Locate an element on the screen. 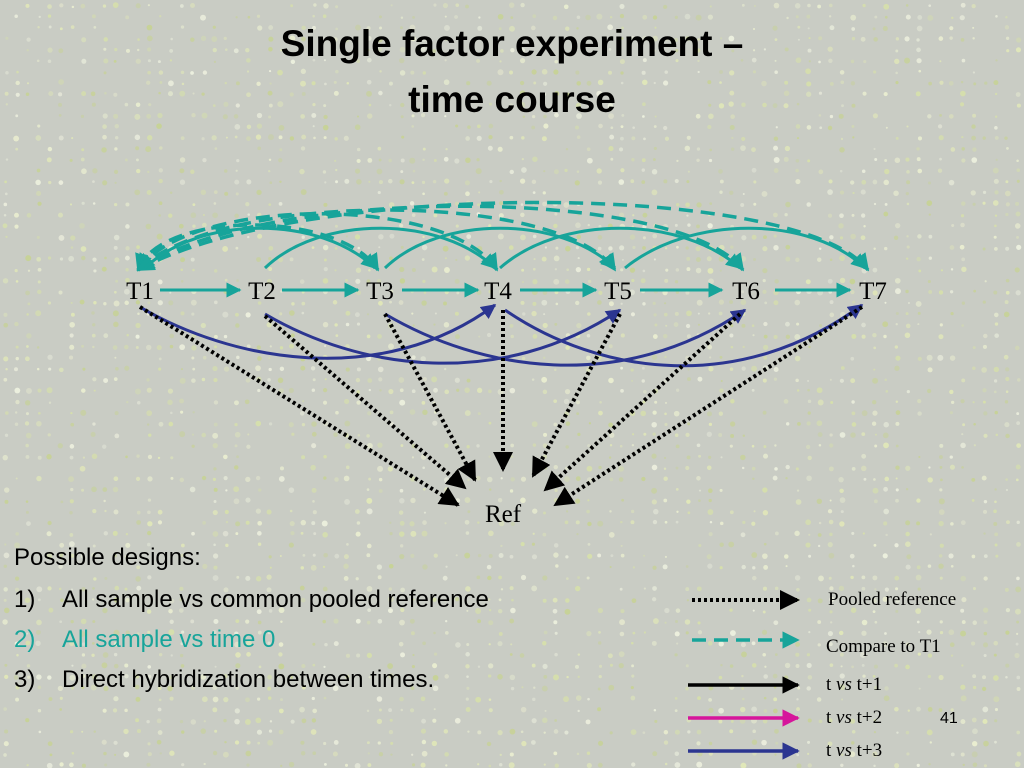 This screenshot has width=1024, height=768. dashed-arrow-t1-t3 is located at coordinates (257, 247).